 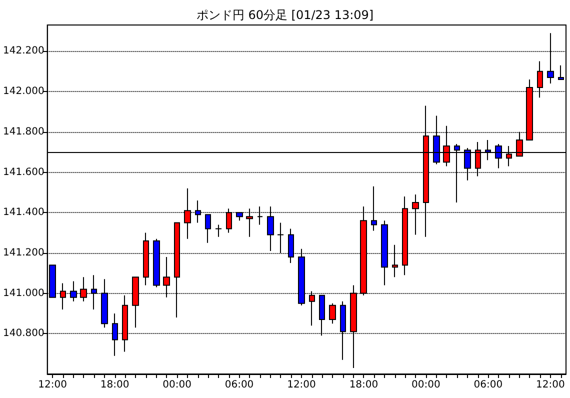 I want to click on y-tick-label: 142.000, so click(x=23, y=92).